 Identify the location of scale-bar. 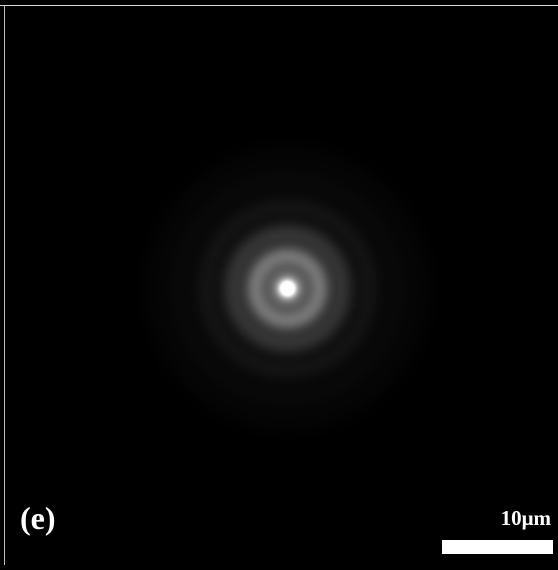
(497, 547).